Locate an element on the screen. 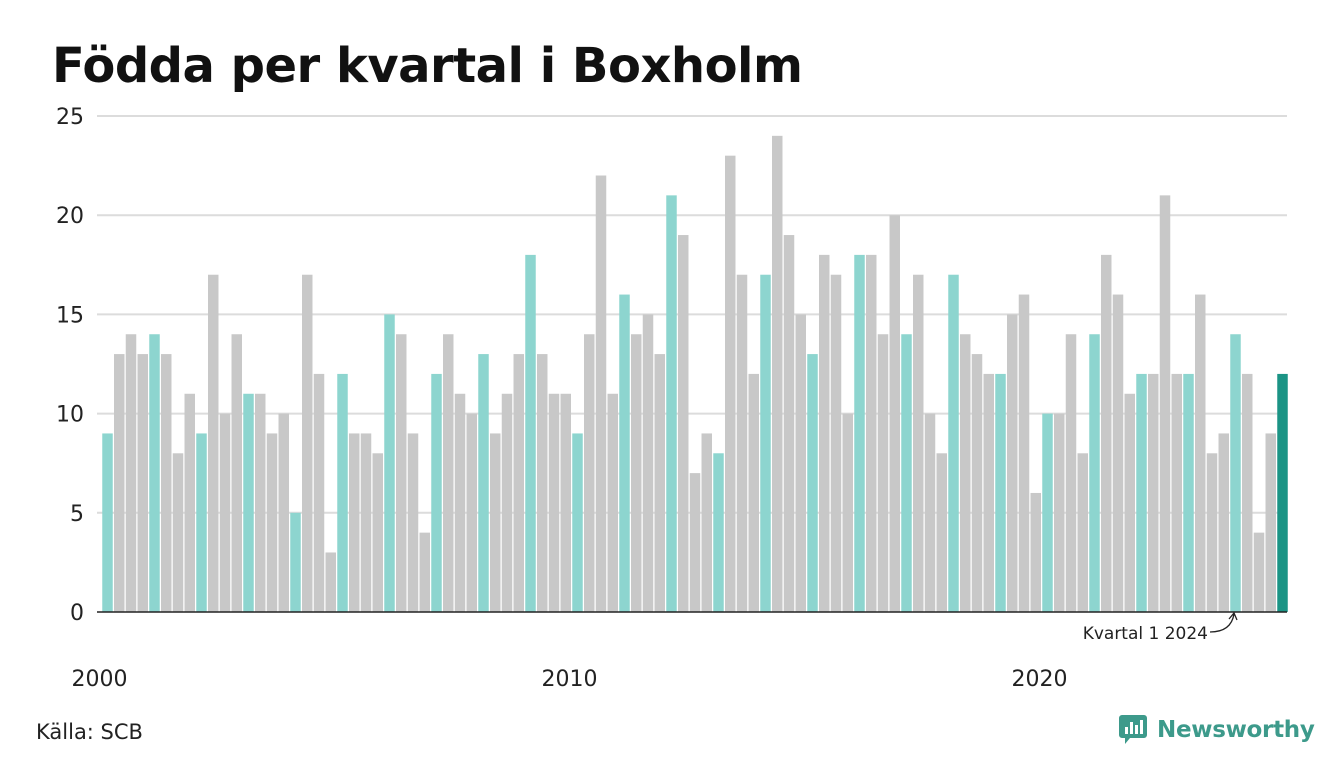 The height and width of the screenshot is (780, 1340). newsworthy-logo: Newsworthy is located at coordinates (1216, 730).